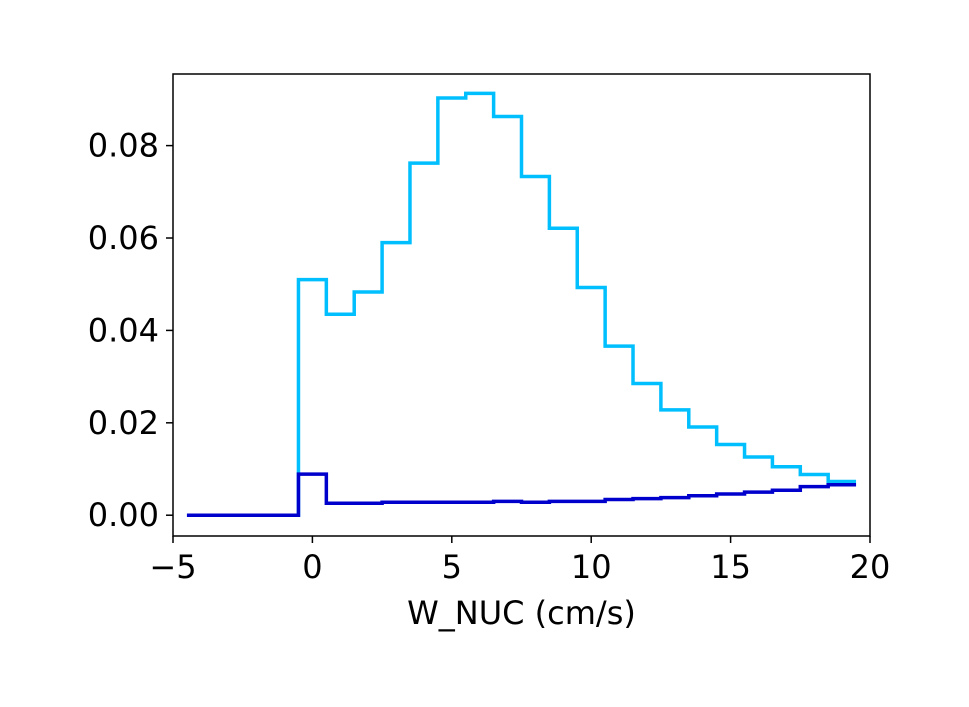  Describe the element at coordinates (123, 515) in the screenshot. I see `y-tick-label: 0.00` at that location.